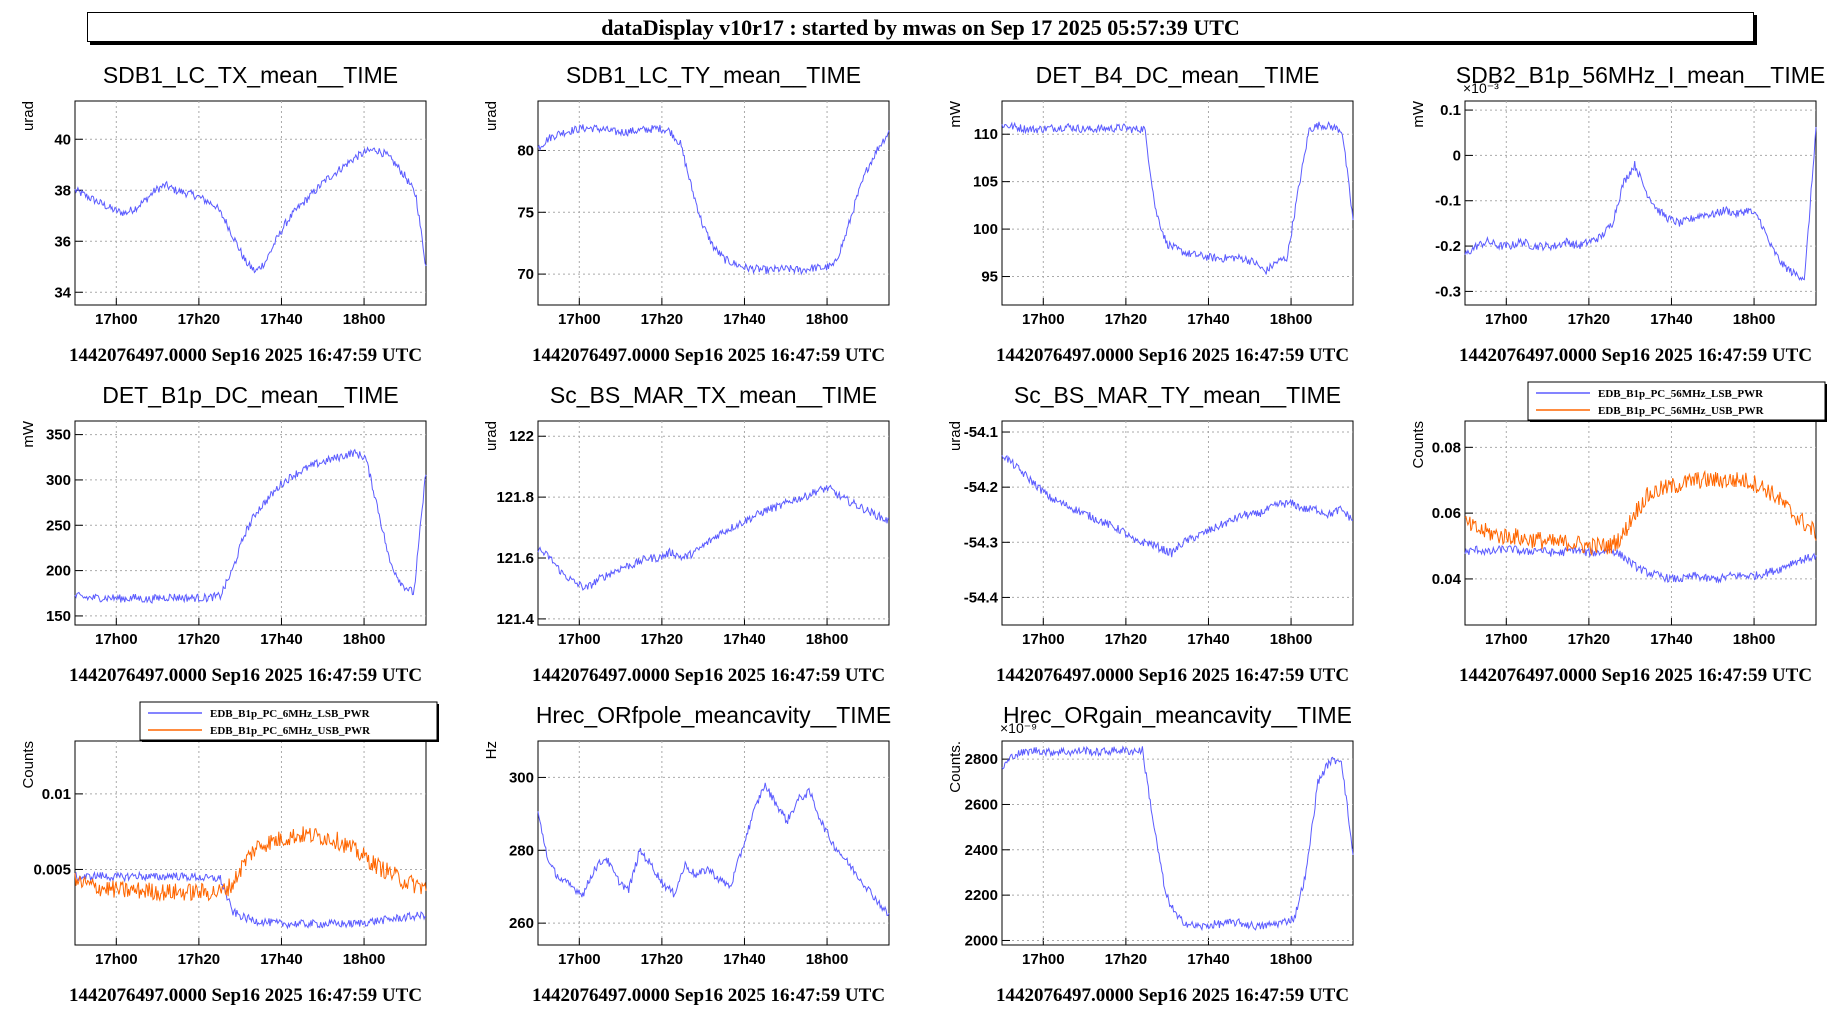  Describe the element at coordinates (1481, 88) in the screenshot. I see `y-multiplier: ×10⁻³` at that location.